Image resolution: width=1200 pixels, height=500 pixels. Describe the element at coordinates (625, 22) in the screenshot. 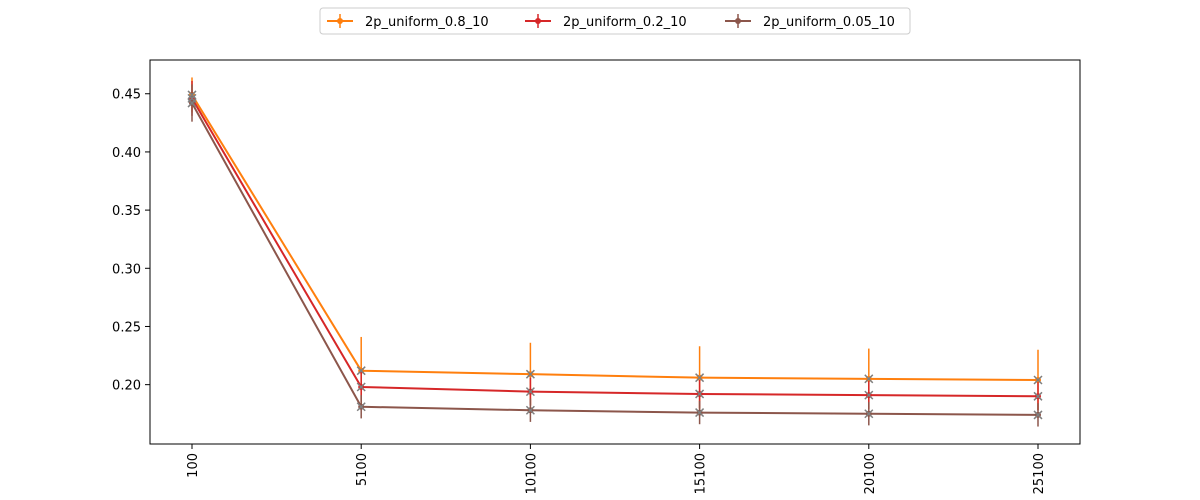

I see `legend-label: 2p_uniform_0.2_10` at that location.